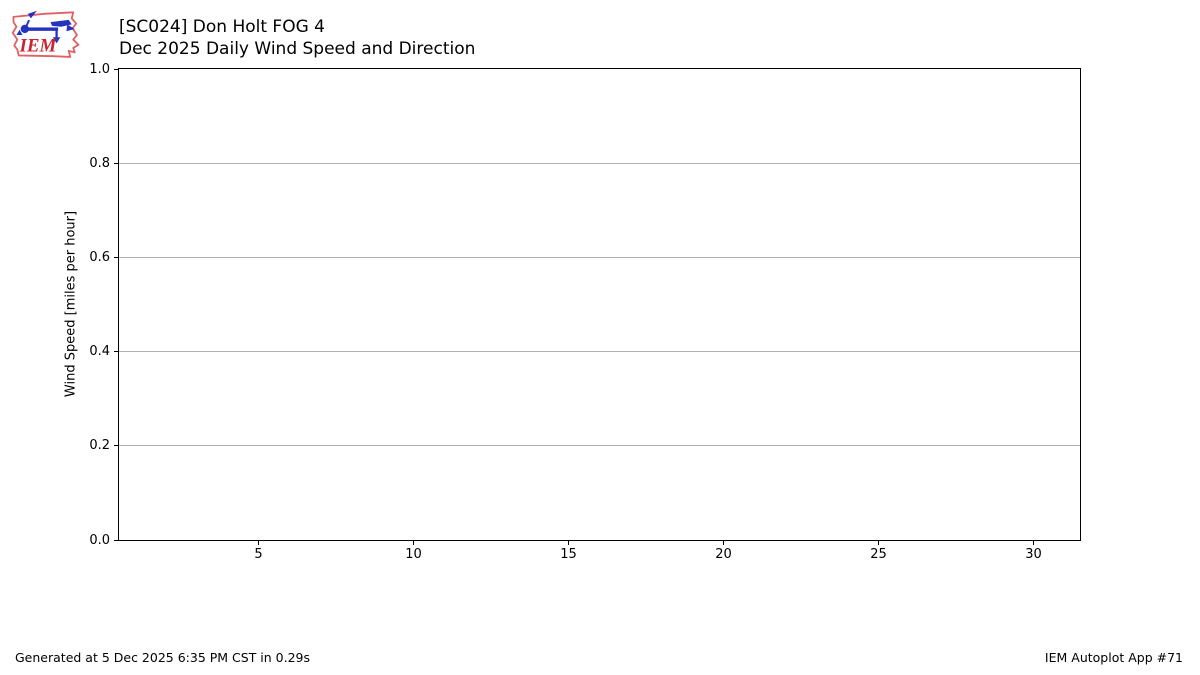 Image resolution: width=1200 pixels, height=675 pixels. Describe the element at coordinates (38, 46) in the screenshot. I see `iem-logo-text: IEM` at that location.